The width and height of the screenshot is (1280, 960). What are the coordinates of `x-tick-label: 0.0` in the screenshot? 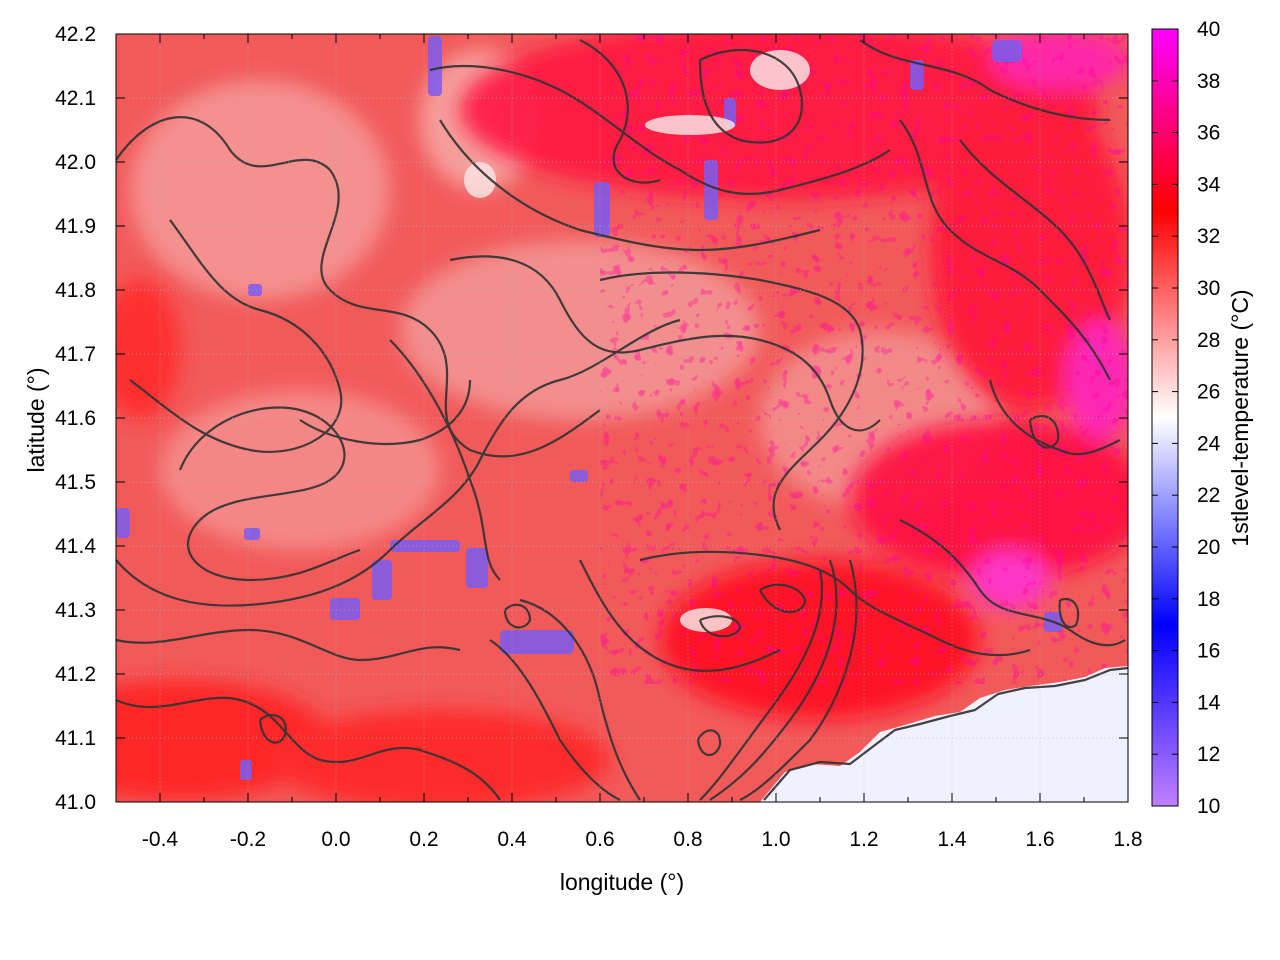 It's located at (335, 839).